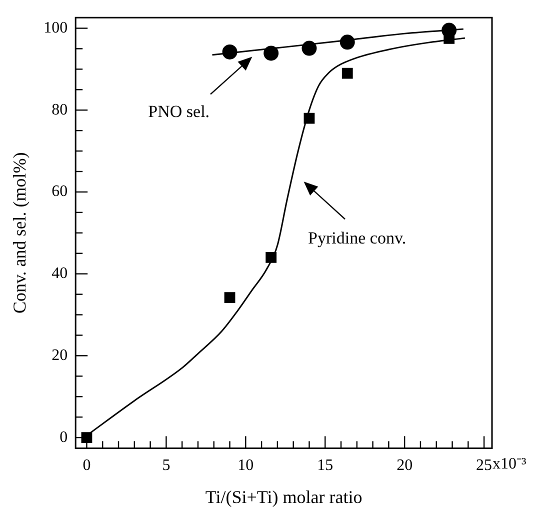 The width and height of the screenshot is (536, 517). Describe the element at coordinates (60, 109) in the screenshot. I see `y-tick-label: 80` at that location.